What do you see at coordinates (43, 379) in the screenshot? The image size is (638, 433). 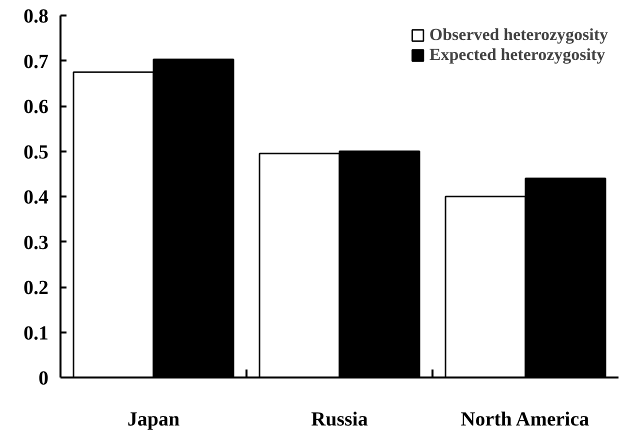 I see `y-tick-label: 0` at bounding box center [43, 379].